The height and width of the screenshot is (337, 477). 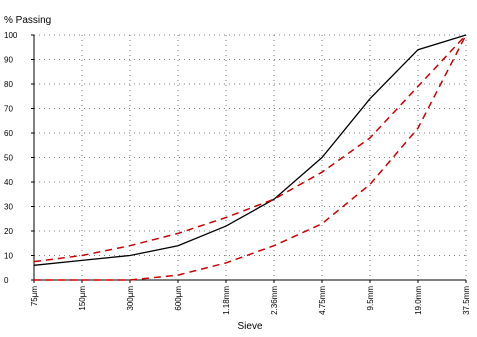 I want to click on y-tick-label: 0, so click(x=6, y=280).